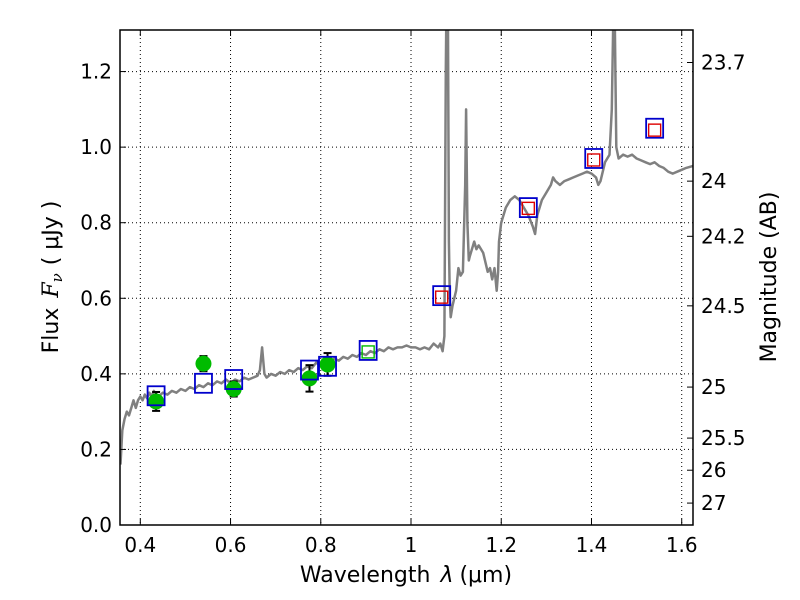 The height and width of the screenshot is (600, 800). I want to click on y-tick-label: 0.4, so click(96, 374).